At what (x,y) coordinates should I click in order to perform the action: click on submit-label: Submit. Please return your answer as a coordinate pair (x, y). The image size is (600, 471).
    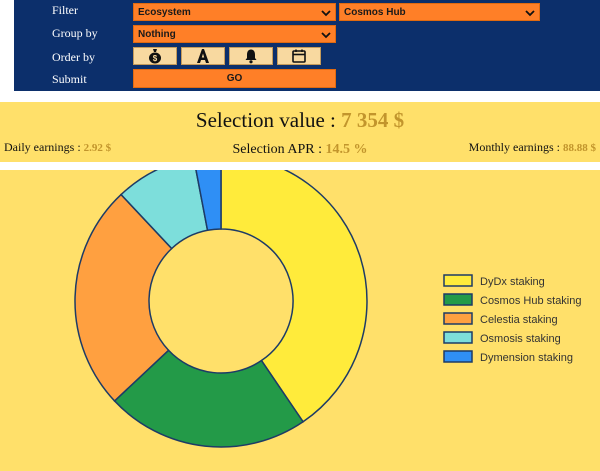
    Looking at the image, I should click on (69, 79).